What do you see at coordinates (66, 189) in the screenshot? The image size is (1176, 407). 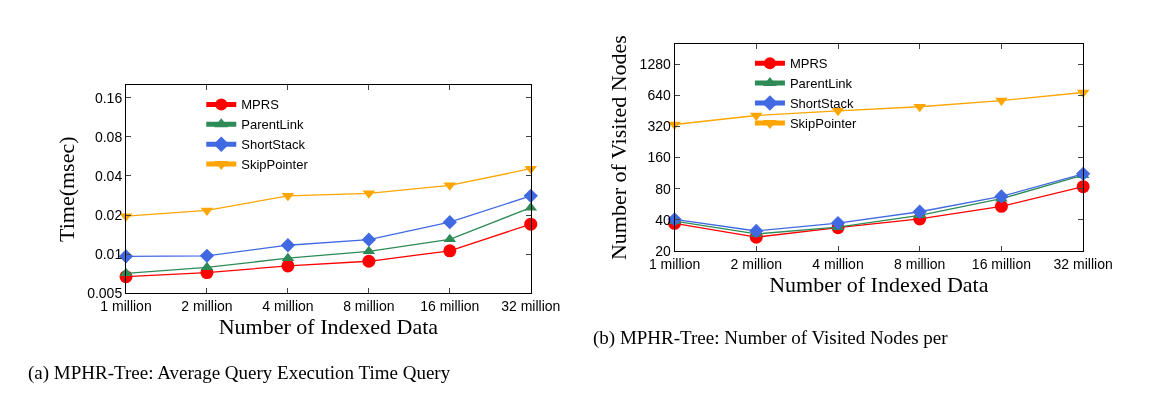 I see `y-axis-title: Time(msec)` at bounding box center [66, 189].